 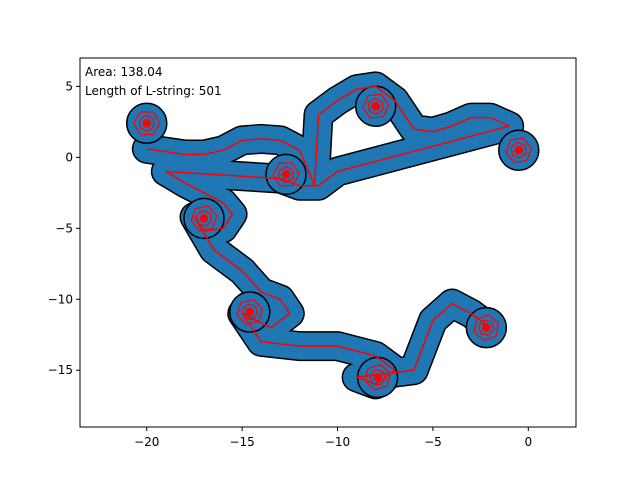 I want to click on y-tick-label: 0, so click(x=69, y=157).